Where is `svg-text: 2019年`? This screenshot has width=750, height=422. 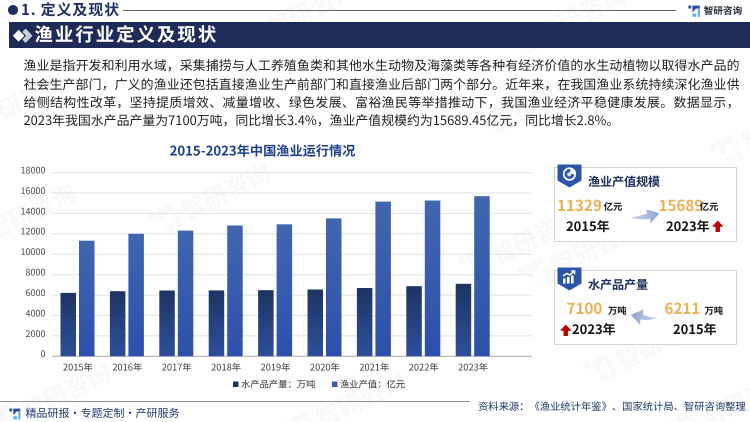
svg-text: 2019年 is located at coordinates (276, 367).